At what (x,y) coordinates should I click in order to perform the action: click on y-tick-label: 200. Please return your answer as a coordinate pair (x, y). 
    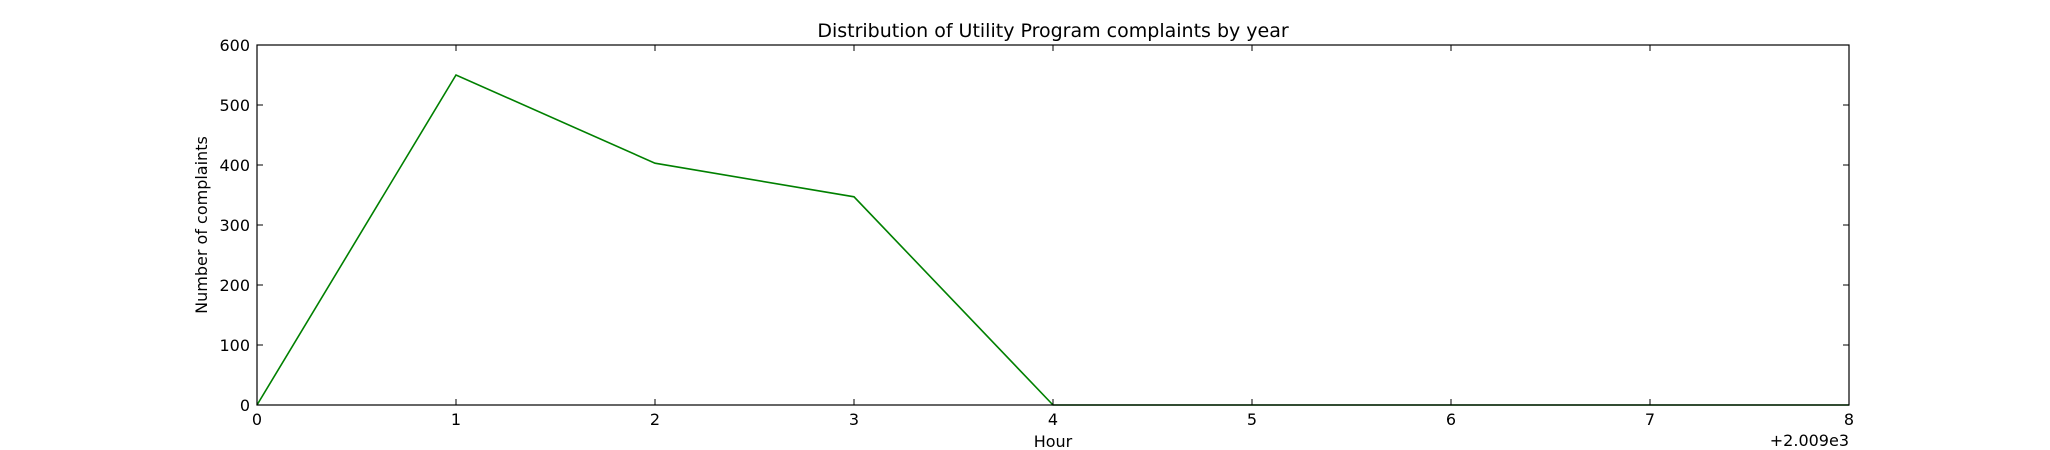
    Looking at the image, I should click on (234, 285).